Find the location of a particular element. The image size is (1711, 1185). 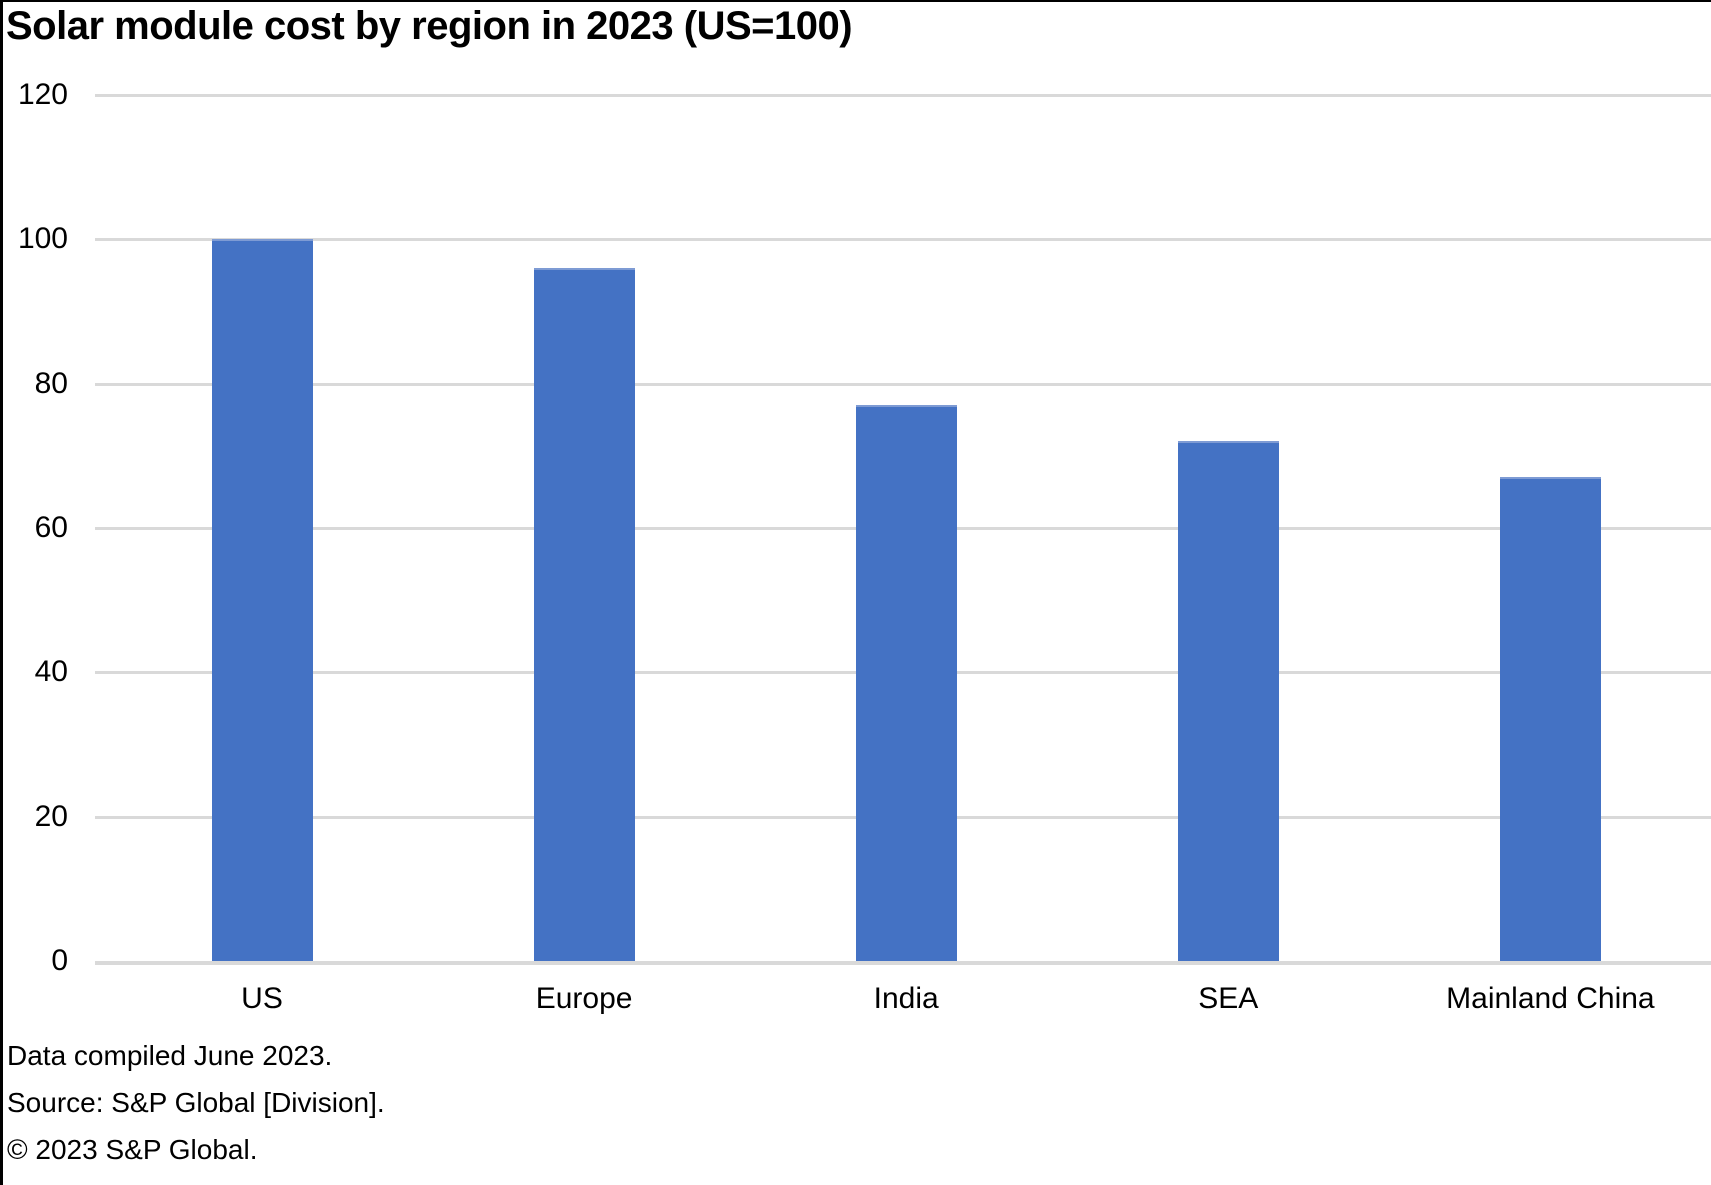

x-axis-line is located at coordinates (903, 963).